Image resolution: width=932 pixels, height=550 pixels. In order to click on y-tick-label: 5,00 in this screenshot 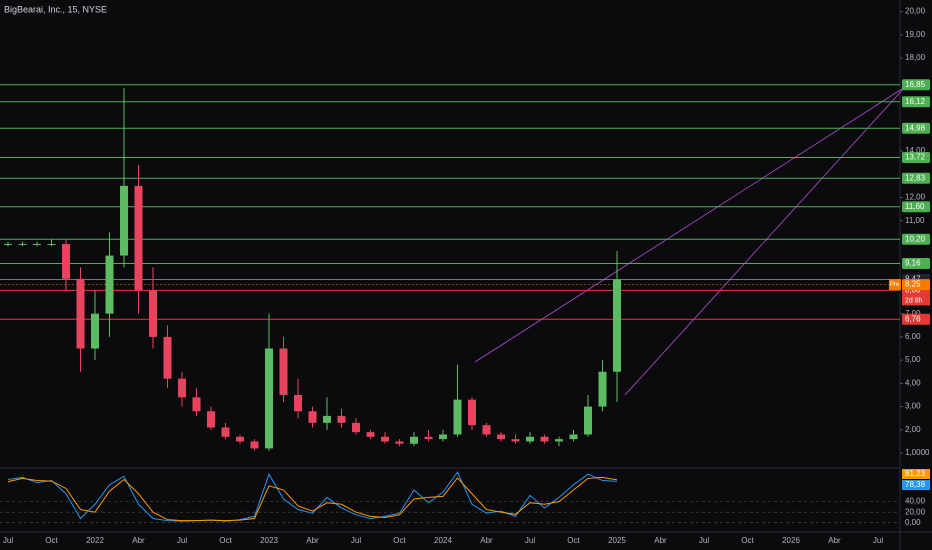, I will do `click(913, 359)`.